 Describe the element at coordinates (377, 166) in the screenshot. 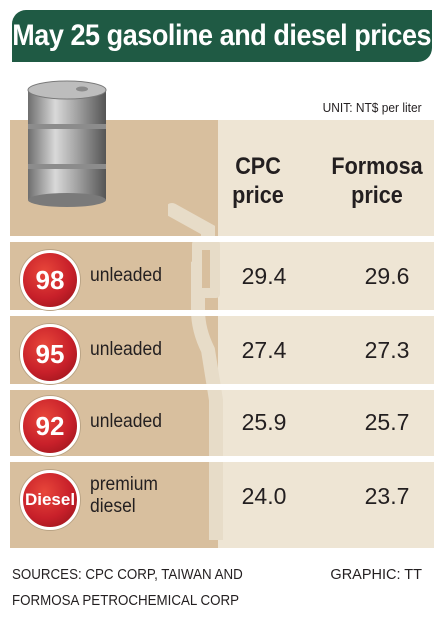

I see `column-header-formosa-line1: Formosa` at that location.